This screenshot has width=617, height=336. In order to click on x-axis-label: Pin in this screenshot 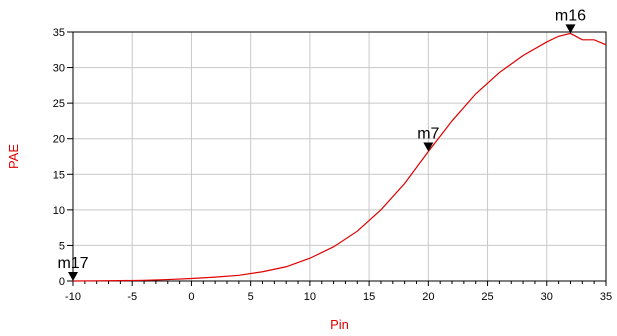, I will do `click(339, 324)`.